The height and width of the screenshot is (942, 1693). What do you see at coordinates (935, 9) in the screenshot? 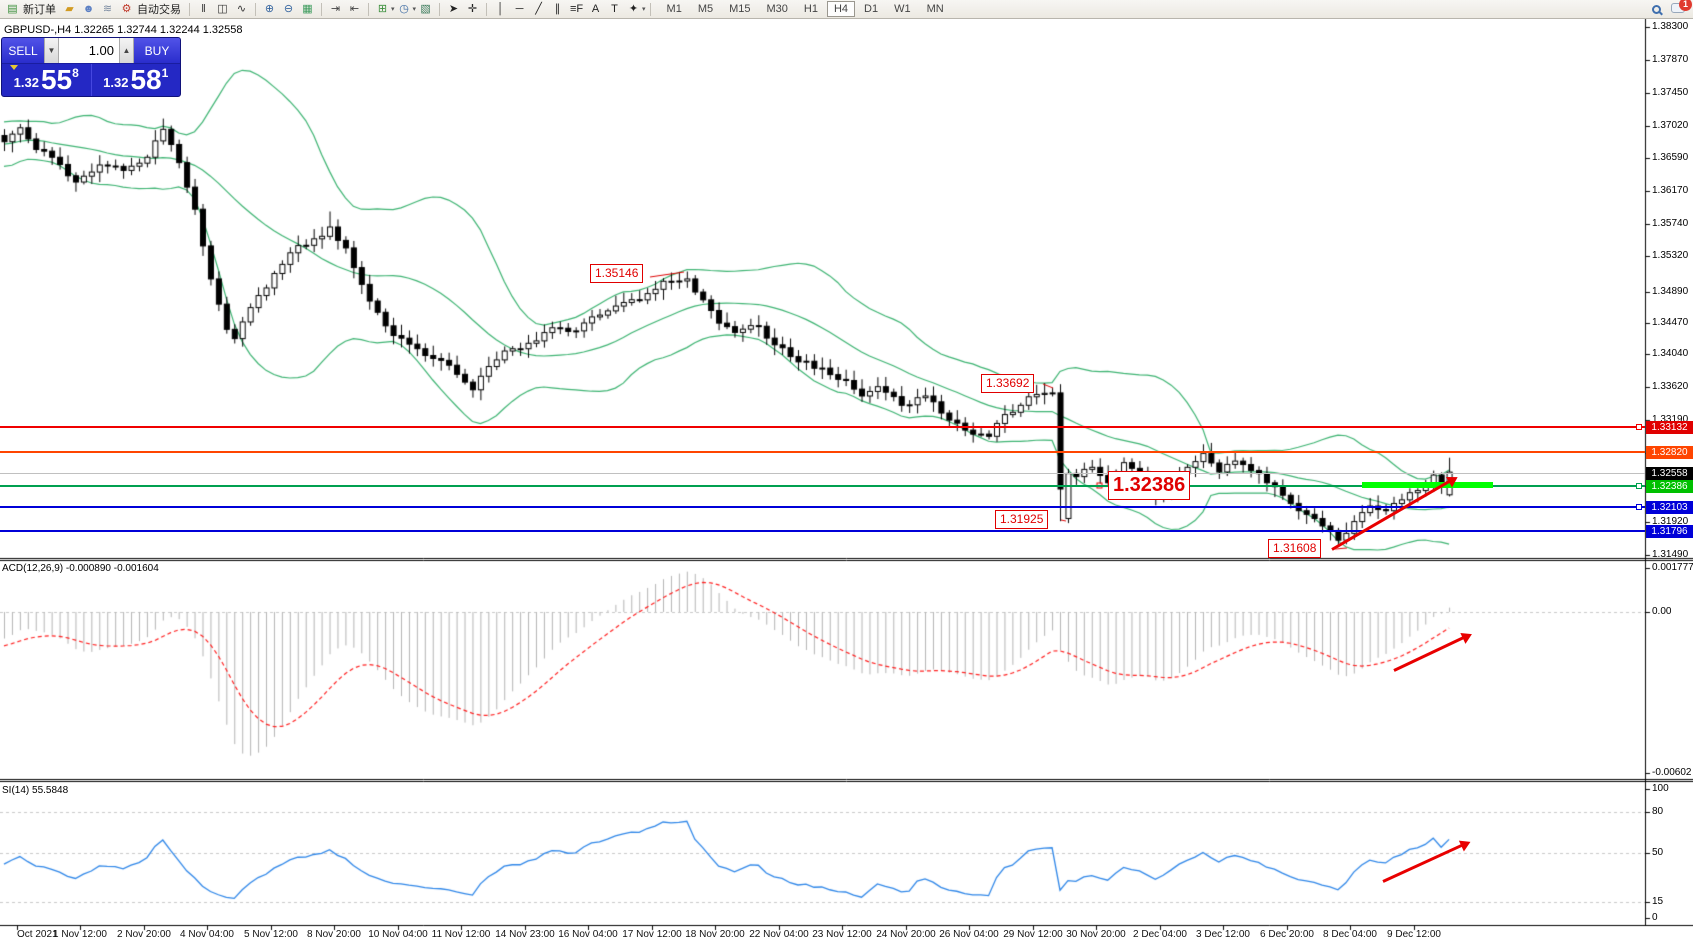
I see `timeframe-mn: MN` at bounding box center [935, 9].